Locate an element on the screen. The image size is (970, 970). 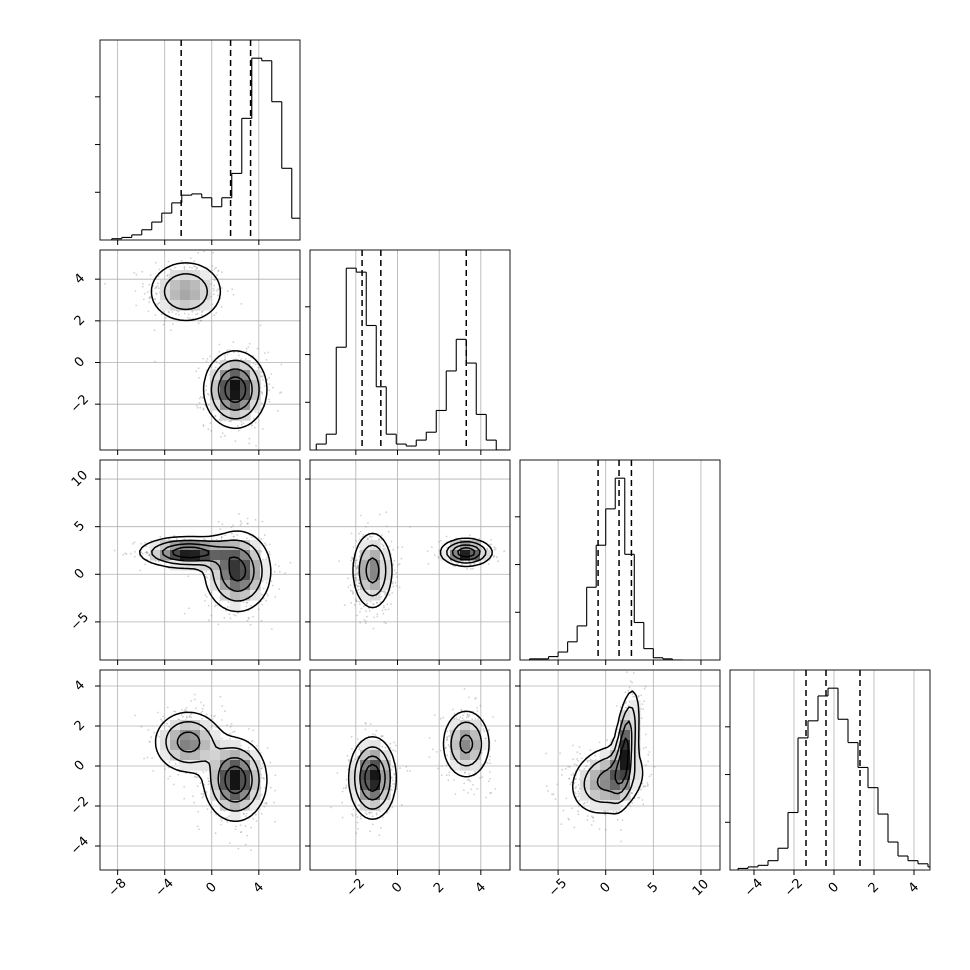
histogram-3-xtick-label-4: 4 is located at coordinates (914, 888).